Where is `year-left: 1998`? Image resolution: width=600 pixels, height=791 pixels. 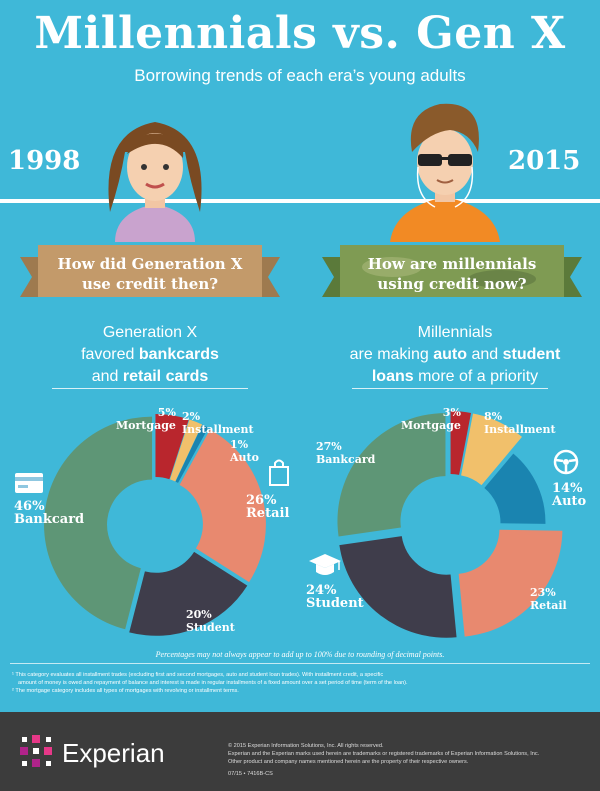
year-left: 1998 is located at coordinates (44, 161).